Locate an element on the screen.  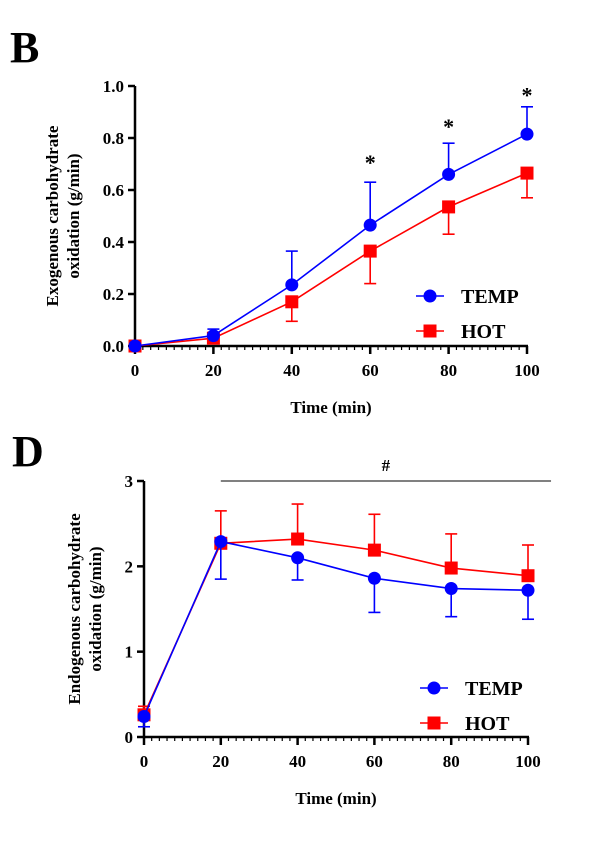
series-line-hot is located at coordinates (331, 259).